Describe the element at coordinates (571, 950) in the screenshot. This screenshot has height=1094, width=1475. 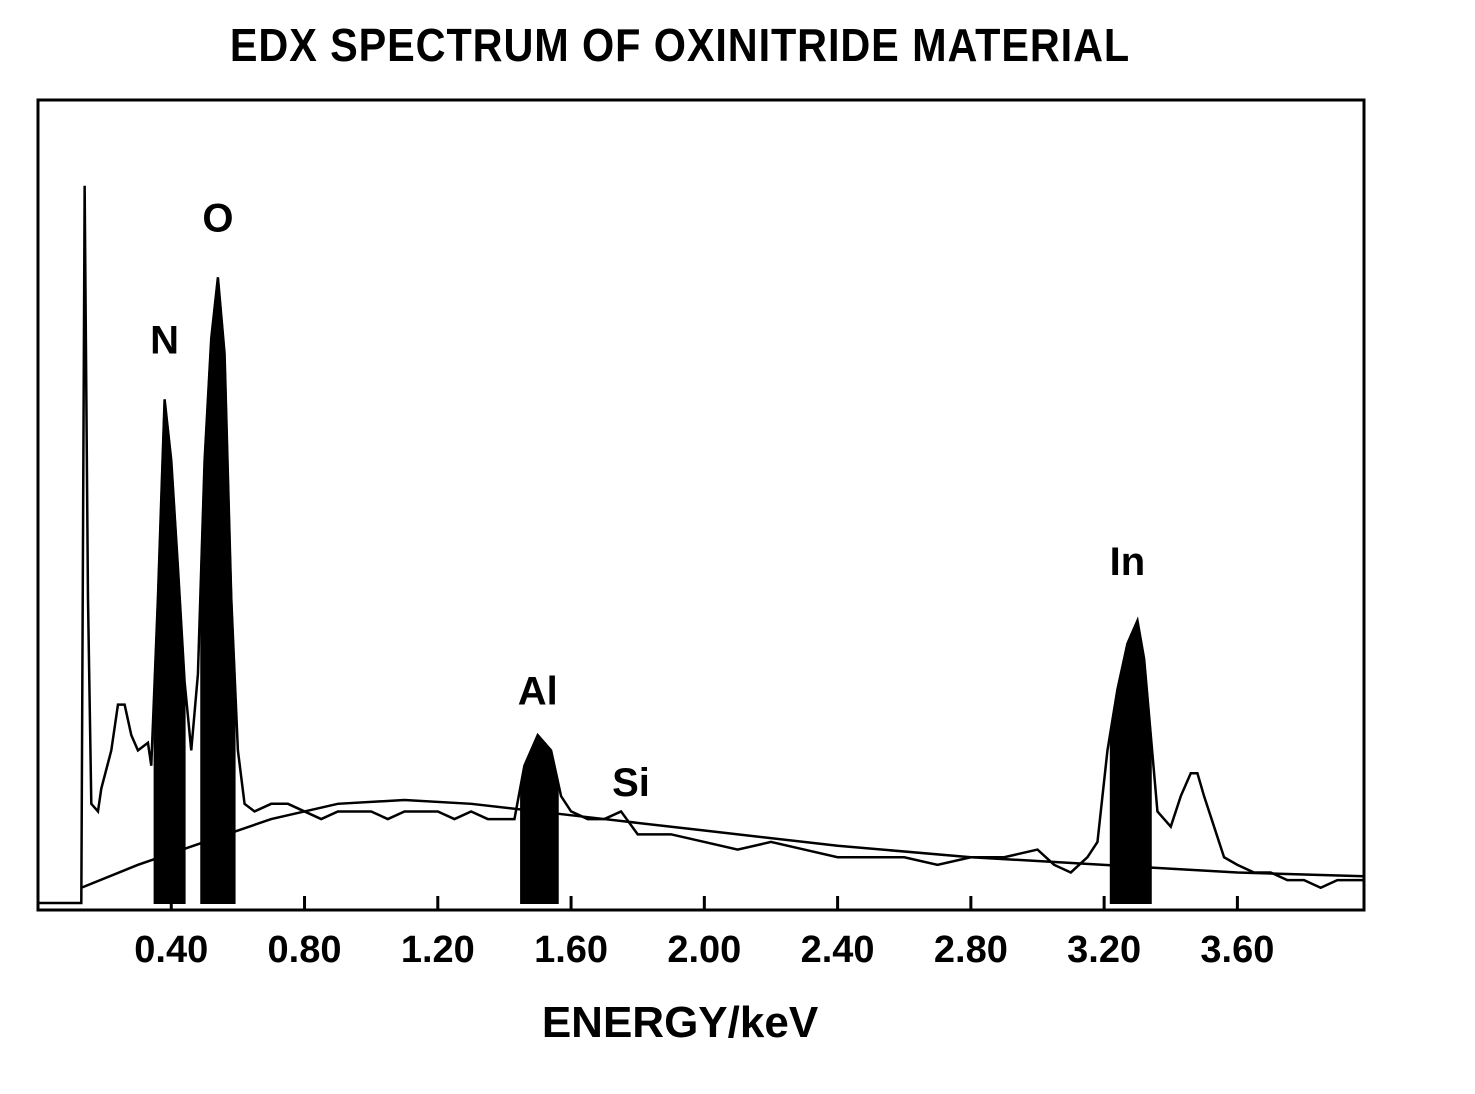
I see `x-tick-label: 1.60` at that location.